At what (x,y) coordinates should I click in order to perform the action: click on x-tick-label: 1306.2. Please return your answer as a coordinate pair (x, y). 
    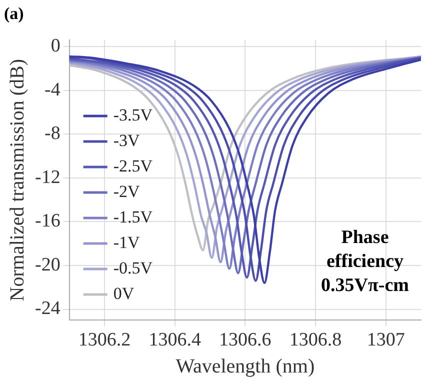
    Looking at the image, I should click on (104, 340).